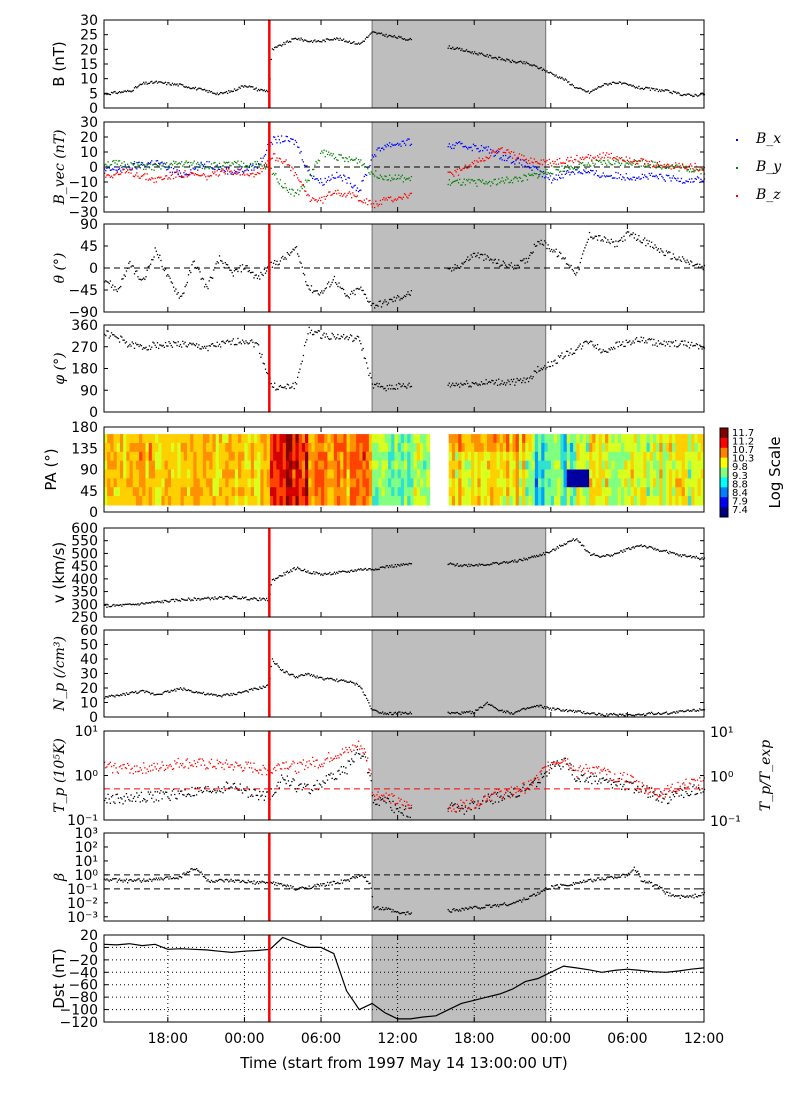 This screenshot has height=1100, width=800. Describe the element at coordinates (405, 359) in the screenshot. I see `series-phi` at that location.